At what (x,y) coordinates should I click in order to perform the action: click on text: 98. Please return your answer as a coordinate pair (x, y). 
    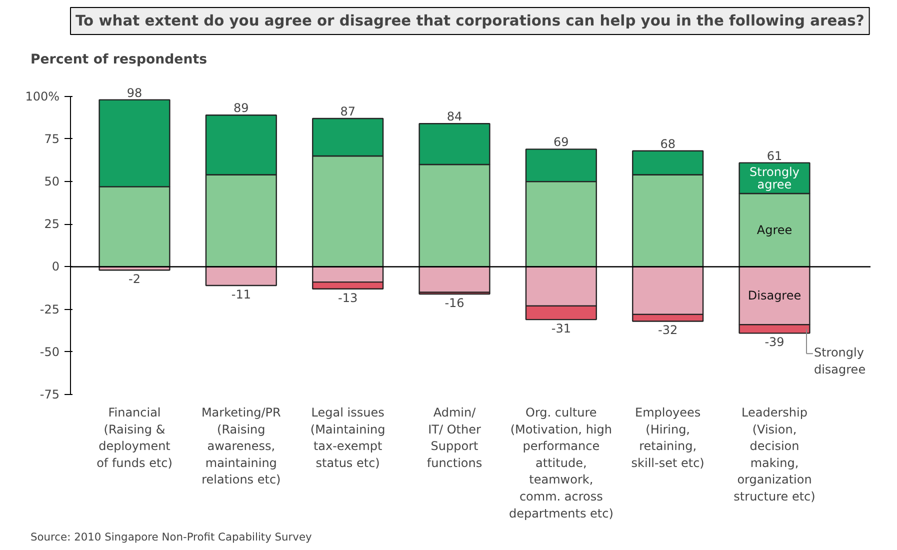
    Looking at the image, I should click on (134, 93).